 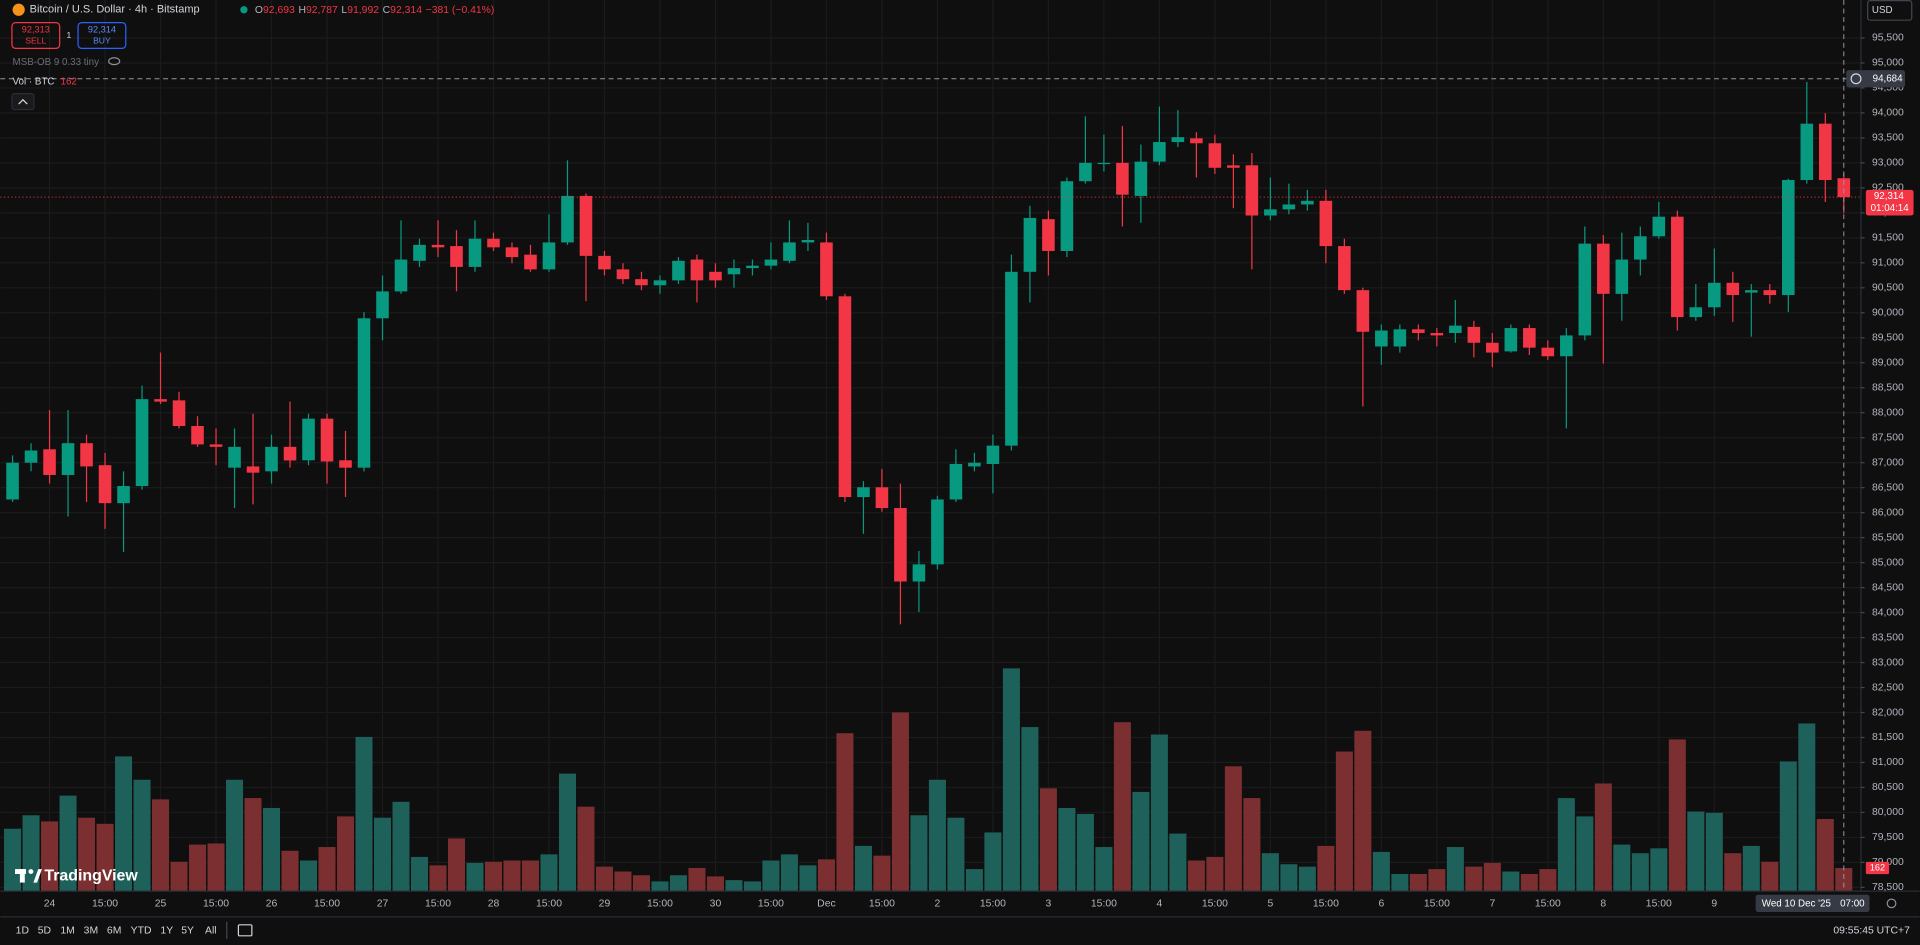 What do you see at coordinates (1890, 10) in the screenshot?
I see `currency-button` at bounding box center [1890, 10].